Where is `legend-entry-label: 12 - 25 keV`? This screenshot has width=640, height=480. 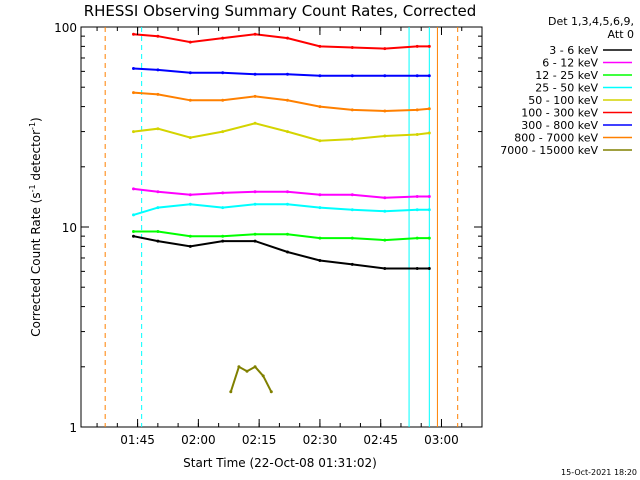 legend-entry-label: 12 - 25 keV is located at coordinates (566, 75).